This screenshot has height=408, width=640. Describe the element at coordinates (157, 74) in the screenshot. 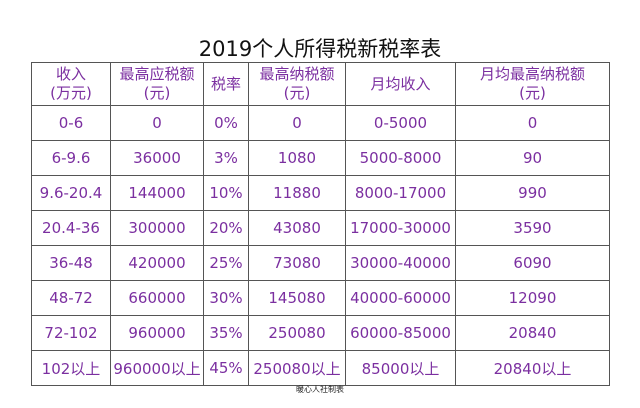

I see `header-text: 最高应税额` at that location.